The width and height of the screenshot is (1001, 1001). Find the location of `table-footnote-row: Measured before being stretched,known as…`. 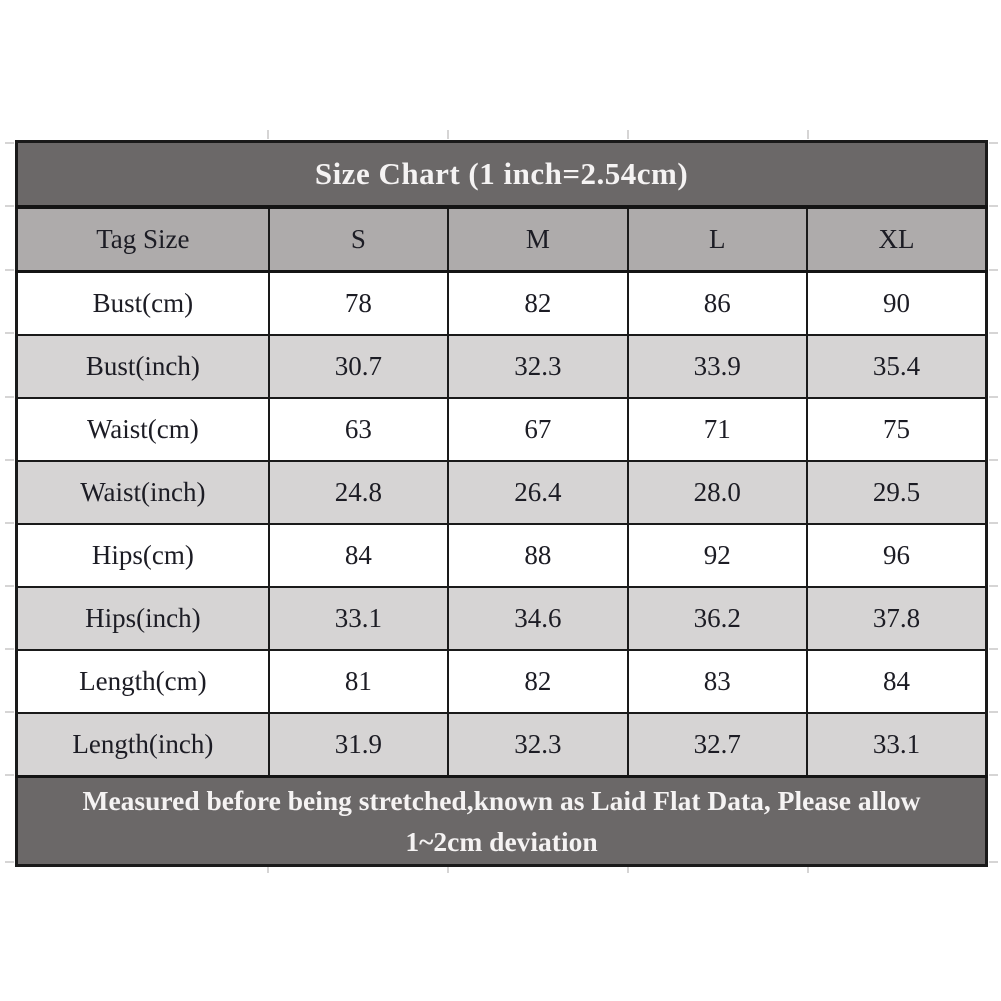

table-footnote-row: Measured before being stretched,known as… is located at coordinates (501, 821).